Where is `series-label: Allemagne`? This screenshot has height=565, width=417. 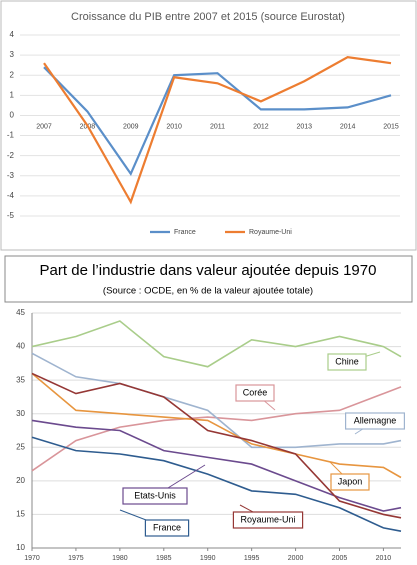
series-label: Allemagne is located at coordinates (375, 420).